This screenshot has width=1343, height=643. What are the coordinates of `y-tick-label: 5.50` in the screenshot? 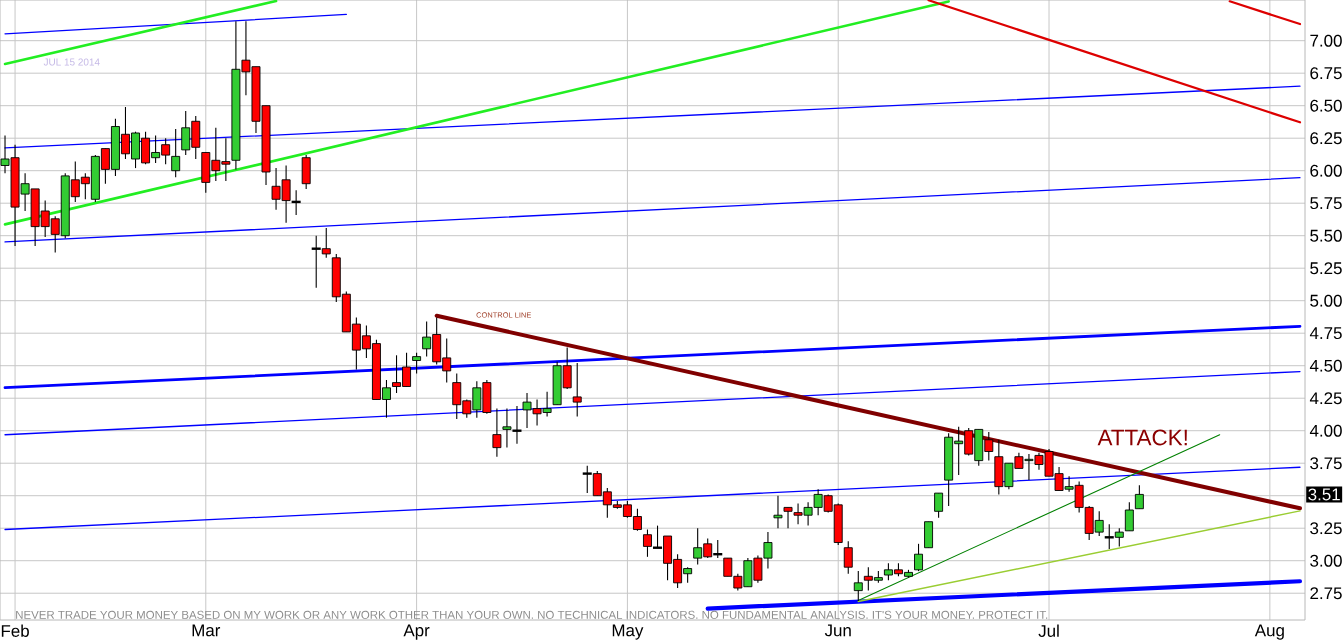 It's located at (1326, 235).